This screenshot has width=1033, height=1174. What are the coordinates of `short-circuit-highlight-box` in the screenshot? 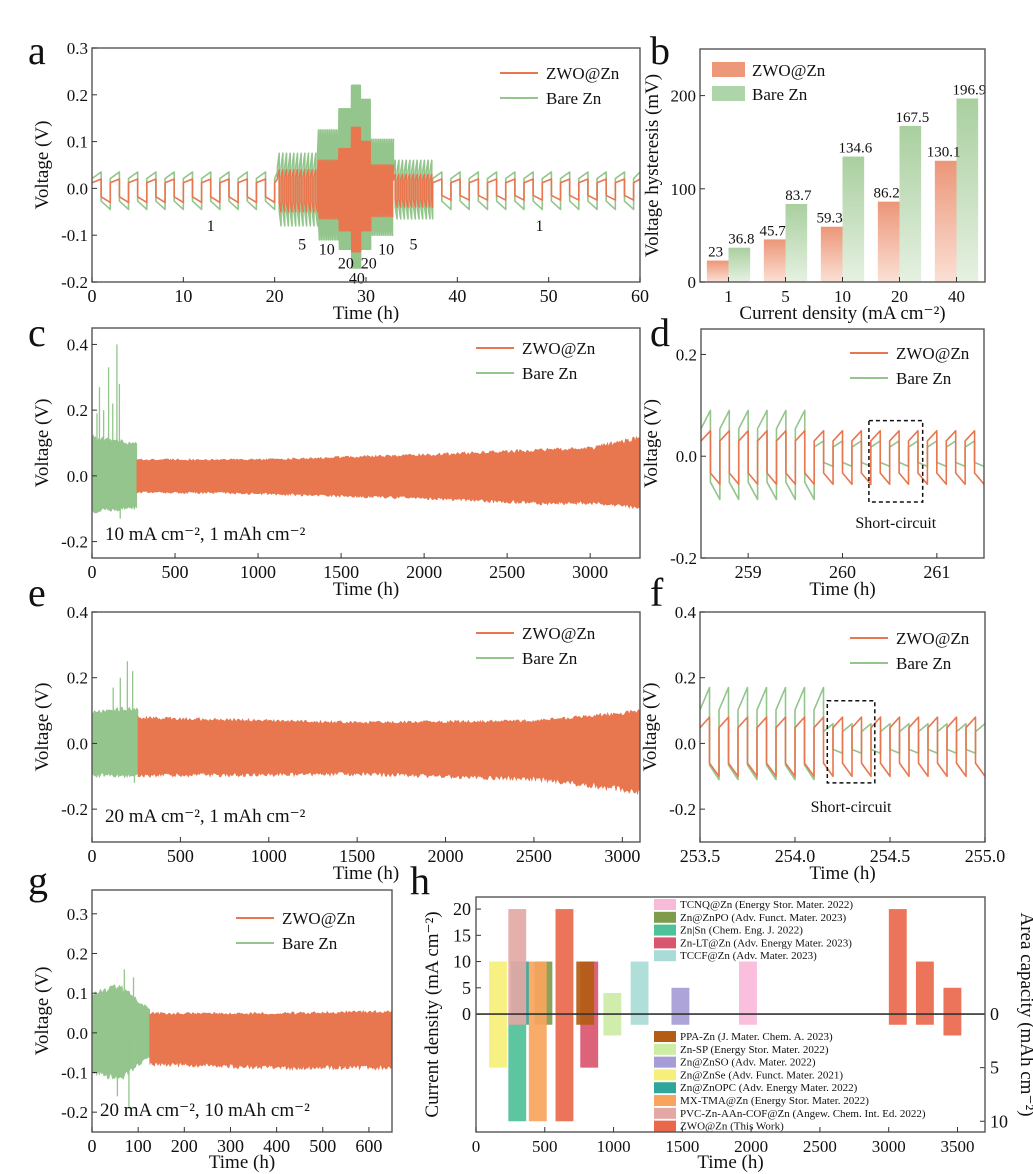 It's located at (896, 461).